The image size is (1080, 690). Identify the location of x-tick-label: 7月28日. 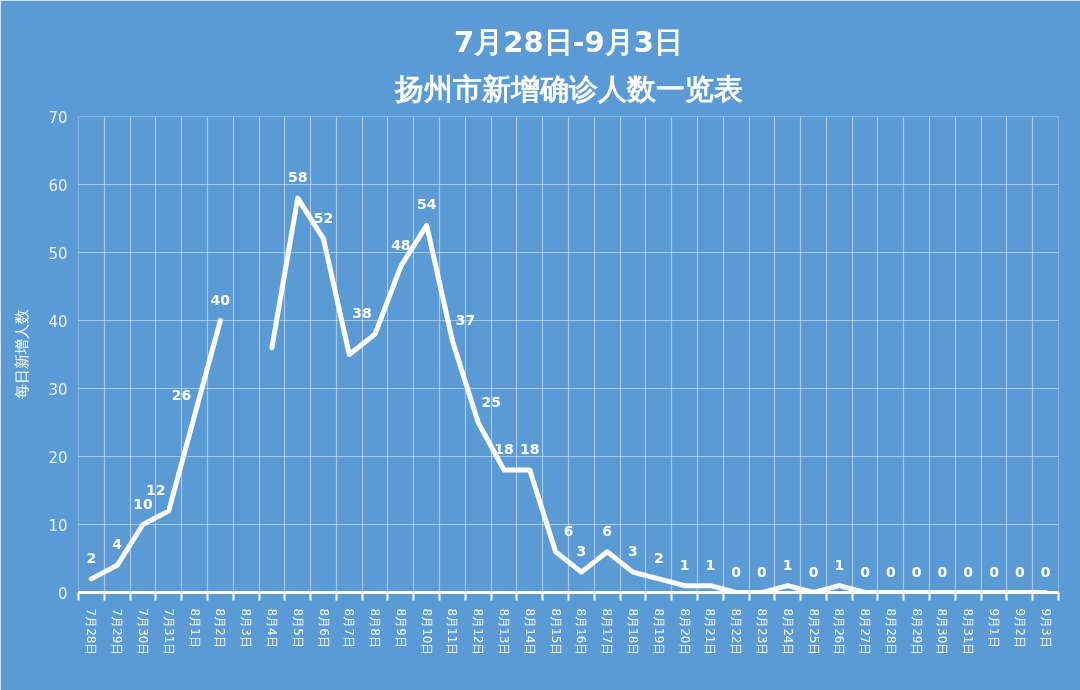
(91, 632).